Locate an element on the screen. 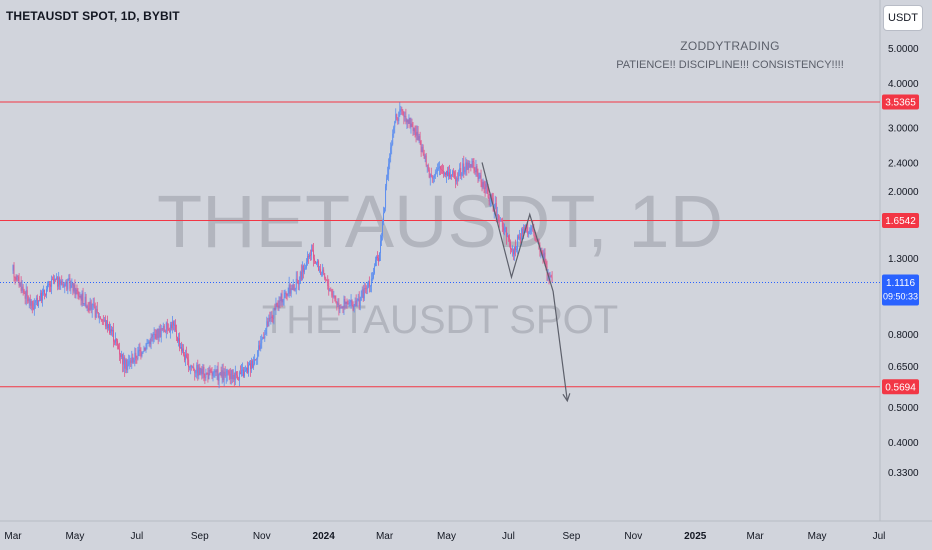  level-price-badge: 3.5365 is located at coordinates (900, 103).